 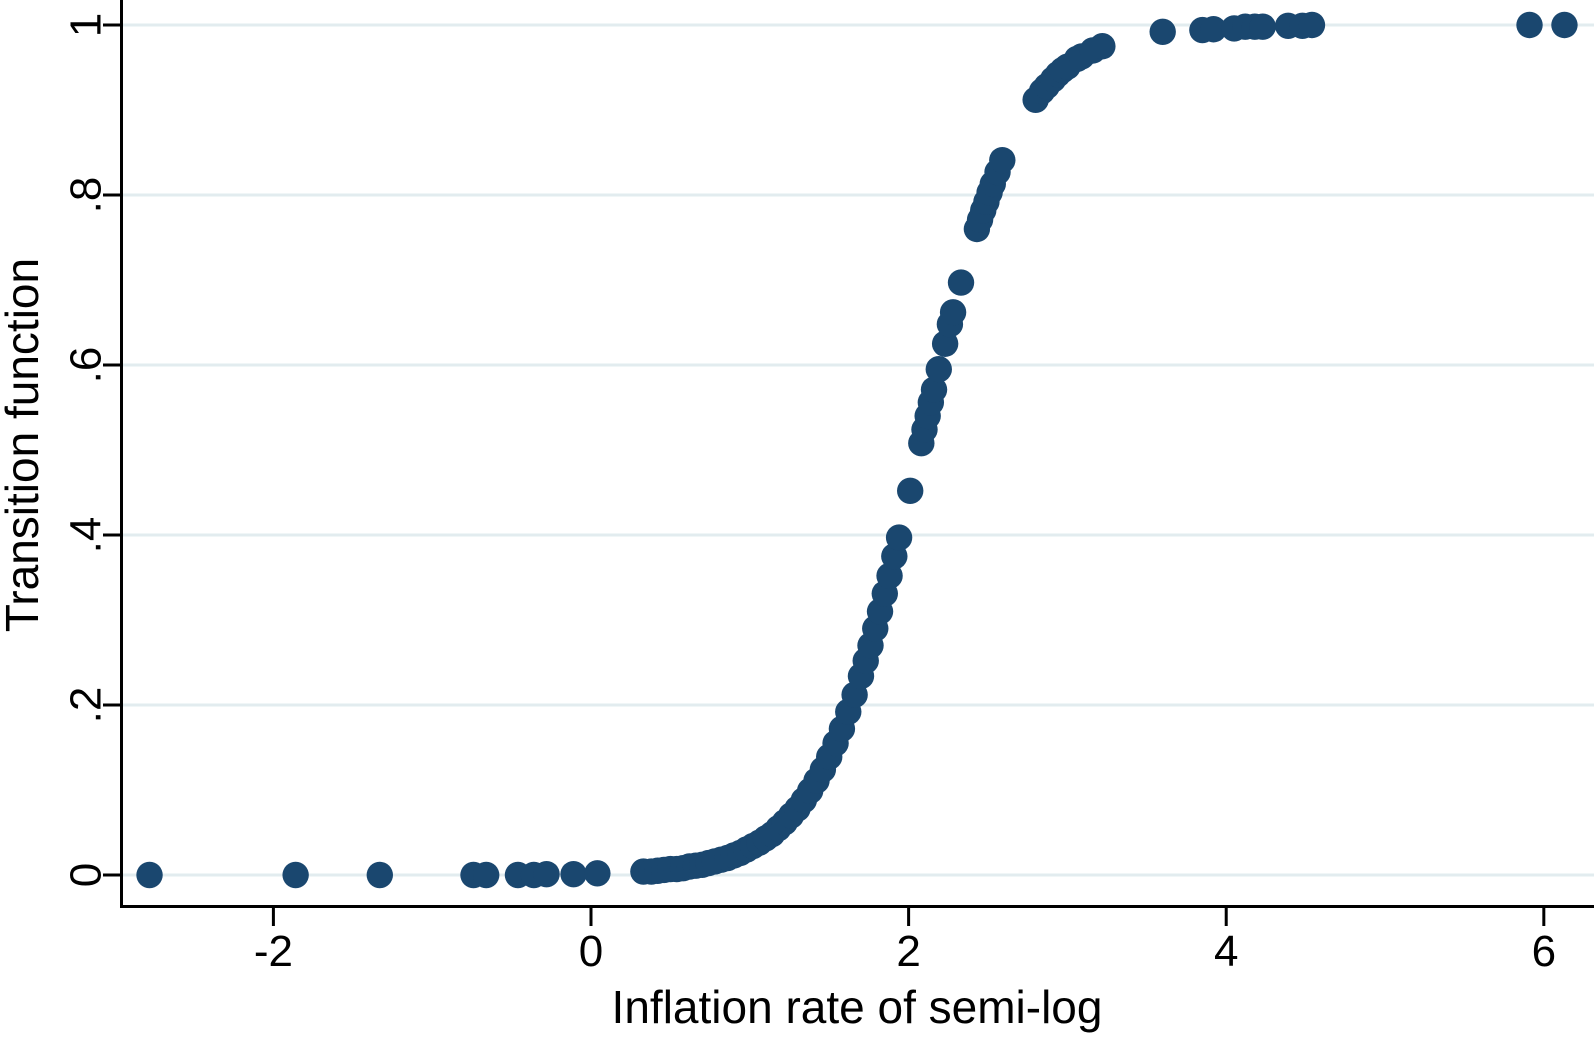 I want to click on y-tick-label: 1, so click(x=86, y=25).